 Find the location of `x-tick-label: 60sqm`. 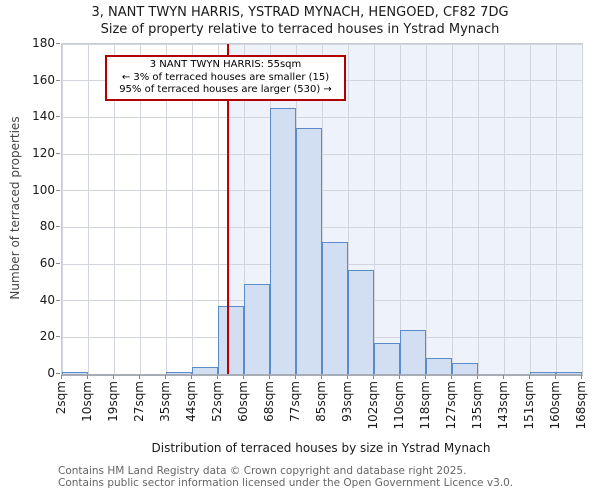

x-tick-label: 60sqm is located at coordinates (243, 401).